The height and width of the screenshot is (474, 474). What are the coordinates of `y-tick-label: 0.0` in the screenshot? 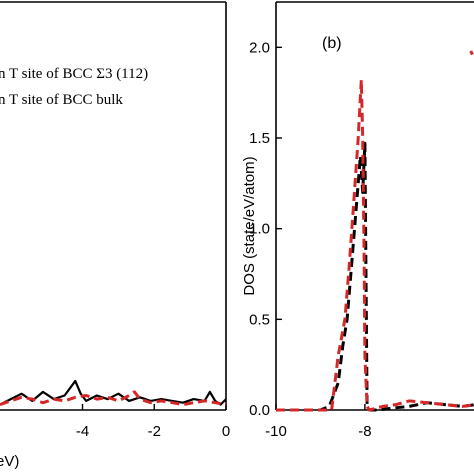 It's located at (259, 410).